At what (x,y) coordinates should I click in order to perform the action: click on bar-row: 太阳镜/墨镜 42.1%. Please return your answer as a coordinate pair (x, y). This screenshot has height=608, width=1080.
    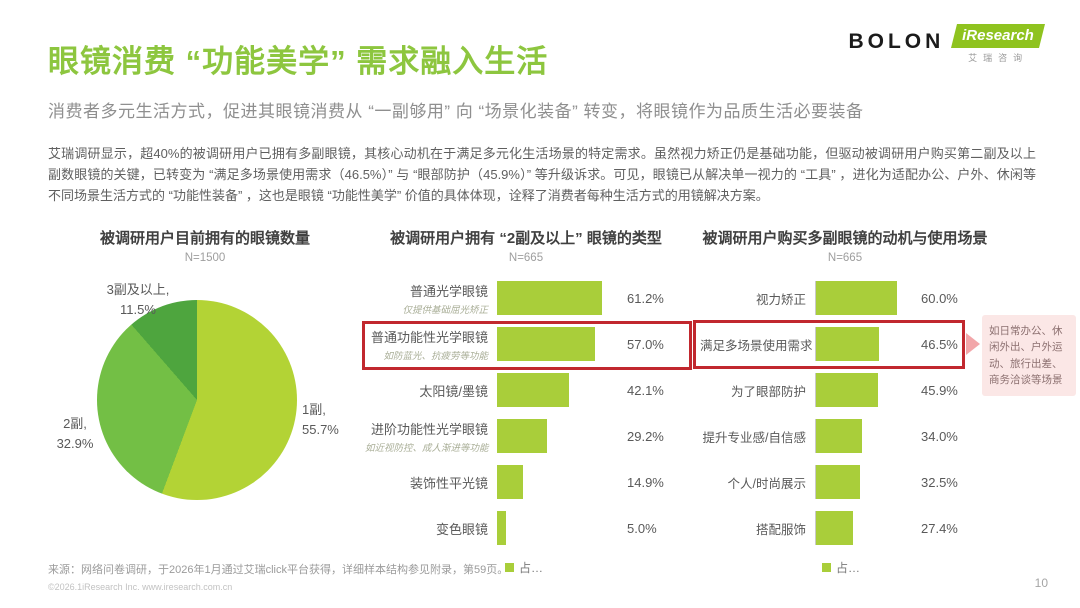
    Looking at the image, I should click on (530, 390).